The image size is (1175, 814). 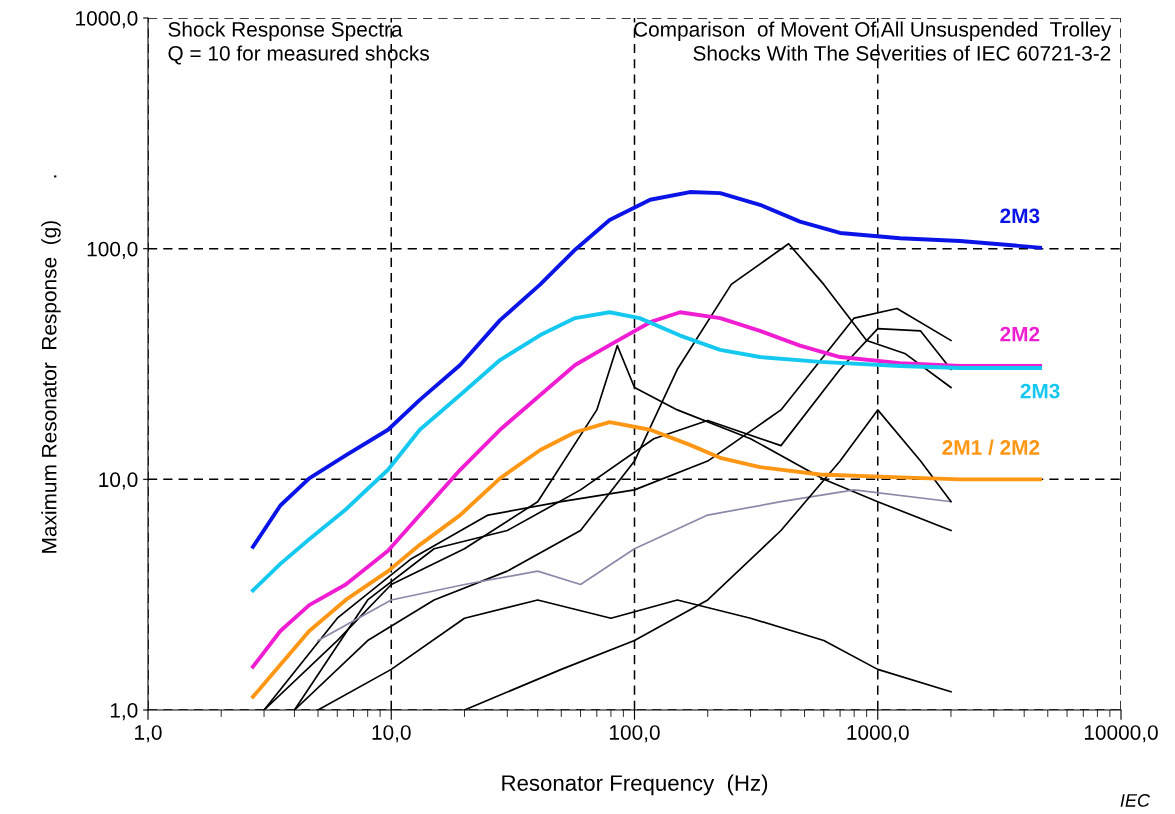 I want to click on text: IEC, so click(x=1135, y=800).